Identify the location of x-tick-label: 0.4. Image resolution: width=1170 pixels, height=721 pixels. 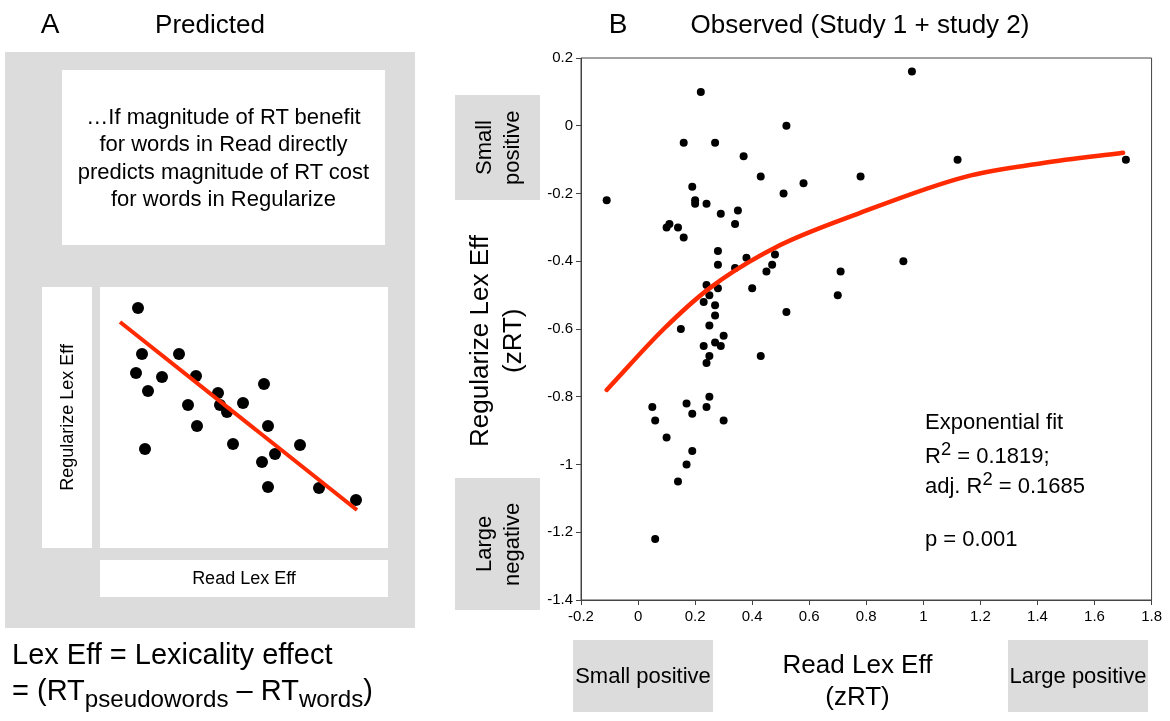
(752, 616).